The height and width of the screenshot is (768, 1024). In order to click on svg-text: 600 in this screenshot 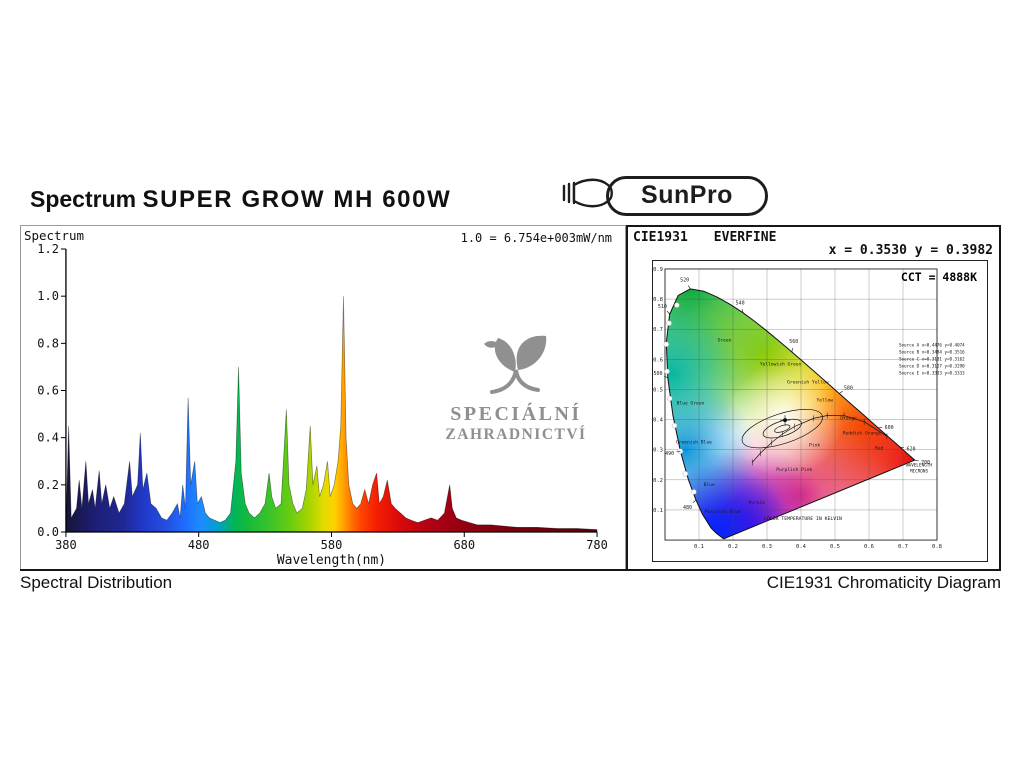, I will do `click(889, 428)`.